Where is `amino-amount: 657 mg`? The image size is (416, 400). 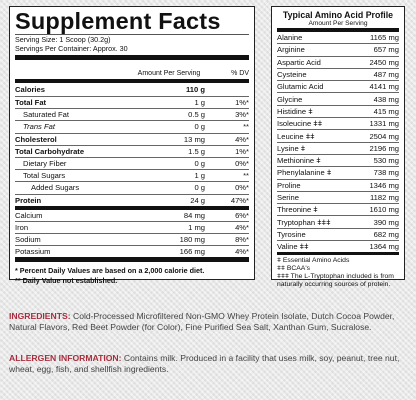 amino-amount: 657 mg is located at coordinates (386, 50).